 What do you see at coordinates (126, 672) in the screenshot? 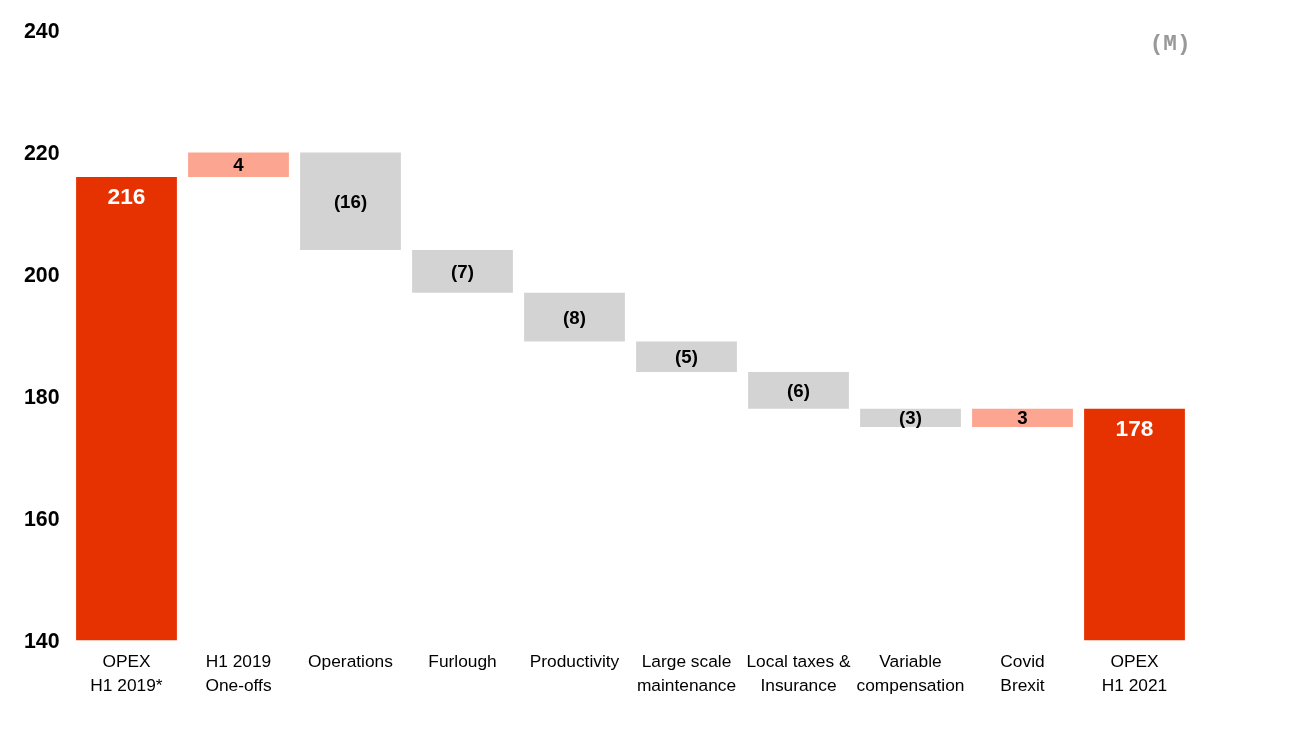
I see `x-tick-label: OPEX H1 2019*` at bounding box center [126, 672].